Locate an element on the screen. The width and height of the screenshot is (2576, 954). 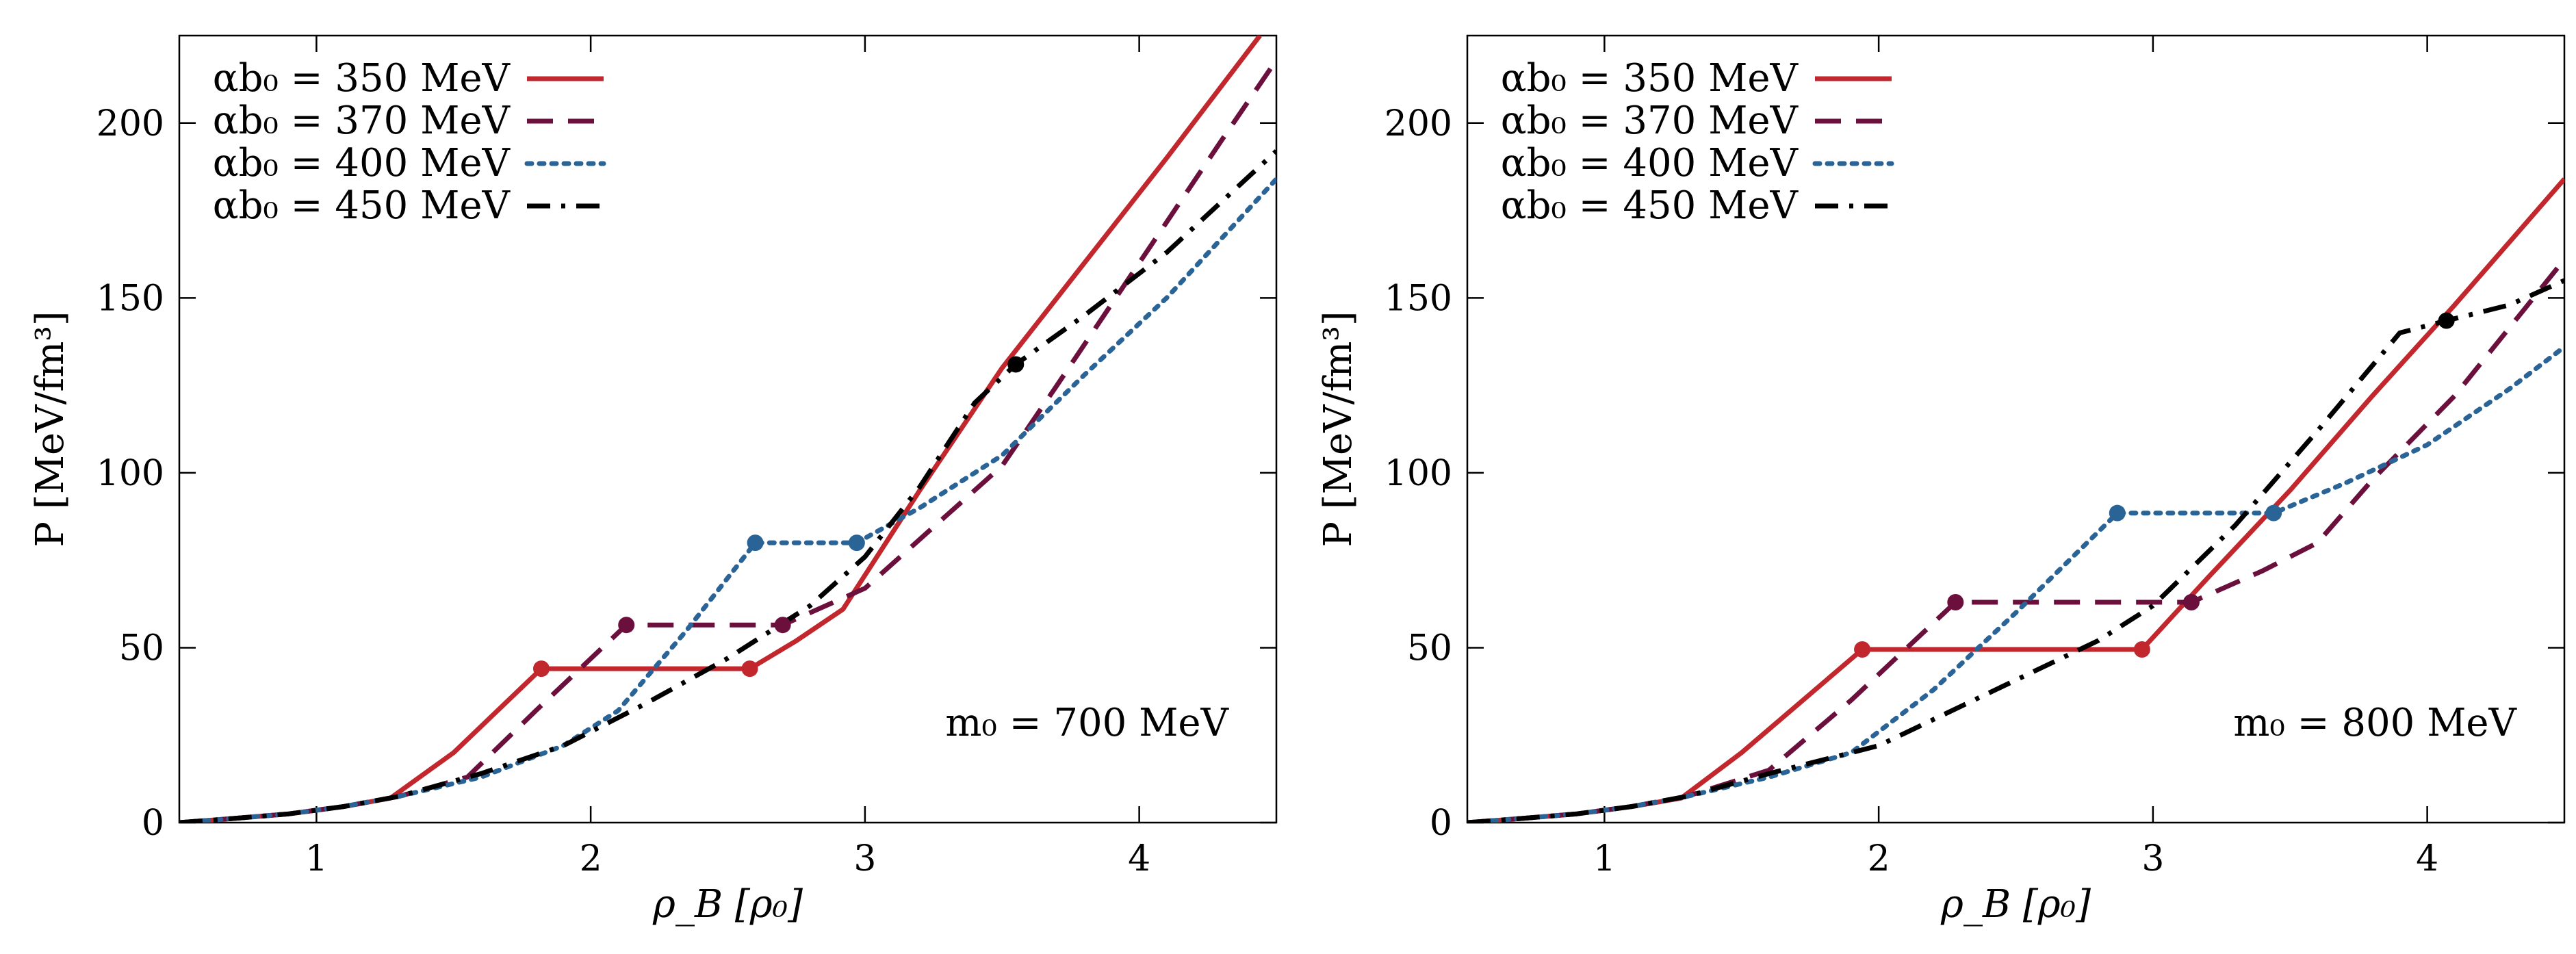
mass-annotation: m₀ = 700 MeV is located at coordinates (1087, 723).